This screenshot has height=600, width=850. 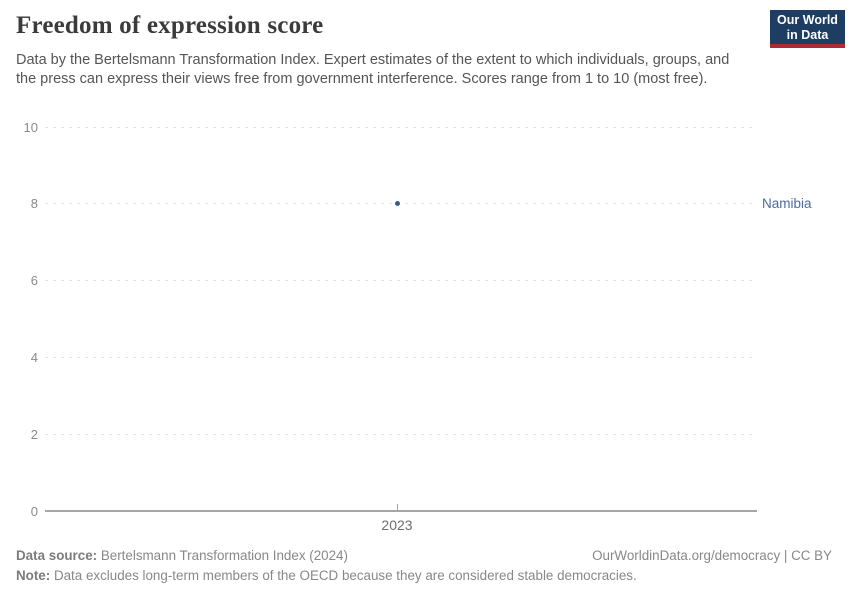 What do you see at coordinates (401, 511) in the screenshot?
I see `x-axis-line` at bounding box center [401, 511].